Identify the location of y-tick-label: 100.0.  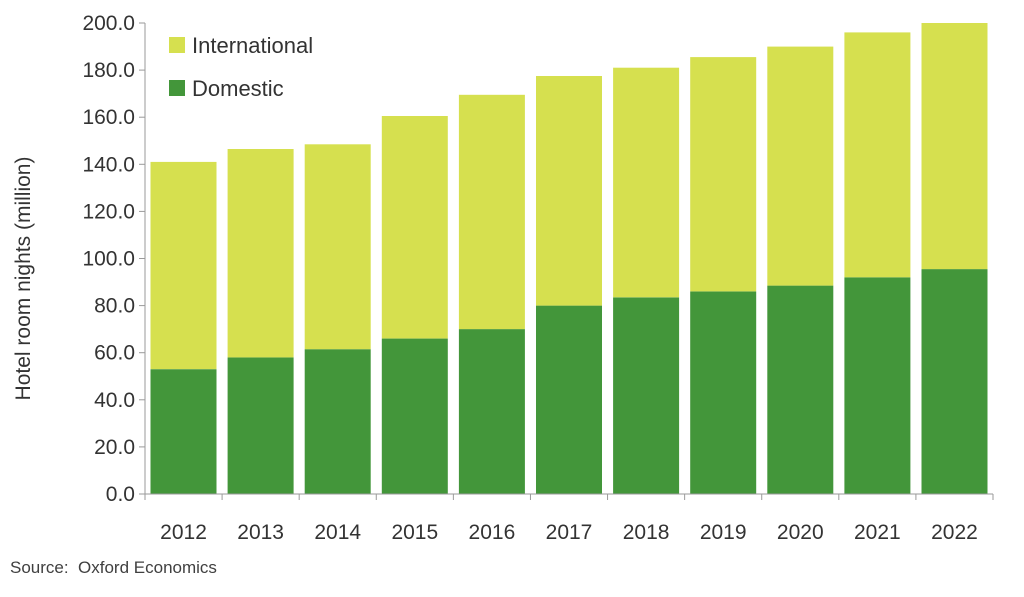
(108, 259).